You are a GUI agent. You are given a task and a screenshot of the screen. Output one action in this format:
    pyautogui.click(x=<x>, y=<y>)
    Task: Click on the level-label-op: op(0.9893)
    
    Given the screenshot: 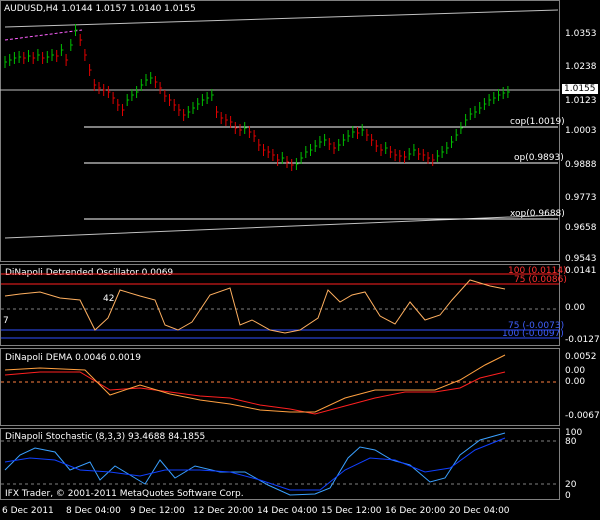 What is the action you would take?
    pyautogui.click(x=539, y=158)
    